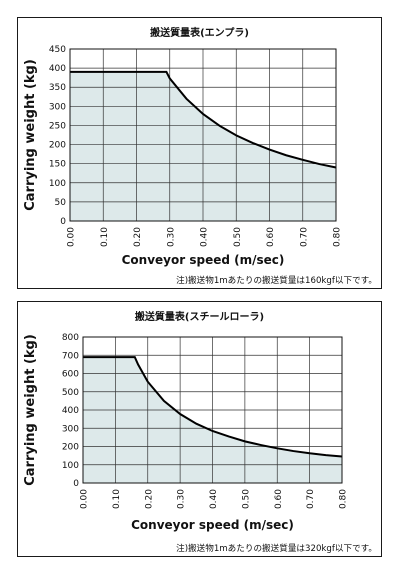 Image resolution: width=400 pixels, height=574 pixels. Describe the element at coordinates (276, 549) in the screenshot. I see `chart-note: 注)搬送物1mあたりの搬送質量は320kgf以下です。` at that location.